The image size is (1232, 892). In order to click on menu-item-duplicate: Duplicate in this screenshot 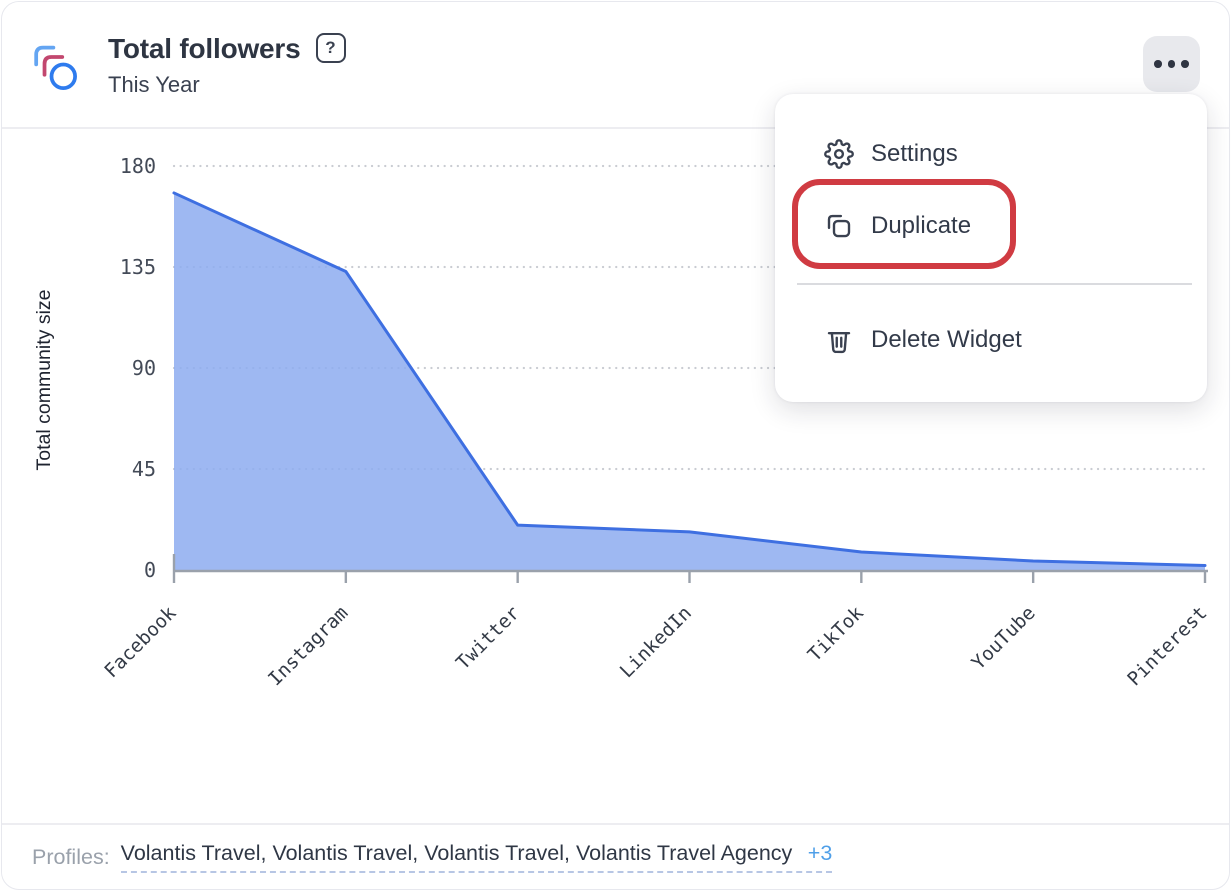, I will do `click(897, 226)`.